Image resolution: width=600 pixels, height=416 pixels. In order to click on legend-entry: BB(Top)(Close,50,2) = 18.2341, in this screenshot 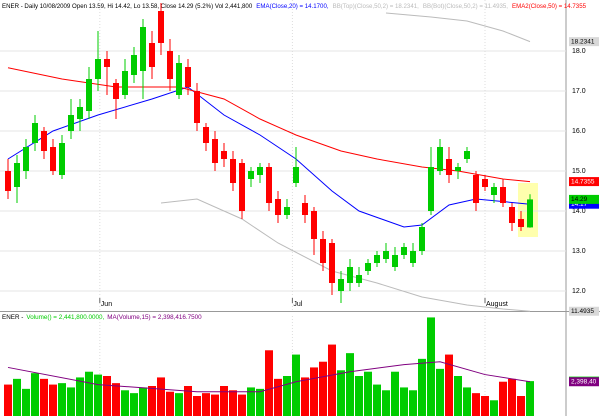, I will do `click(376, 7)`.